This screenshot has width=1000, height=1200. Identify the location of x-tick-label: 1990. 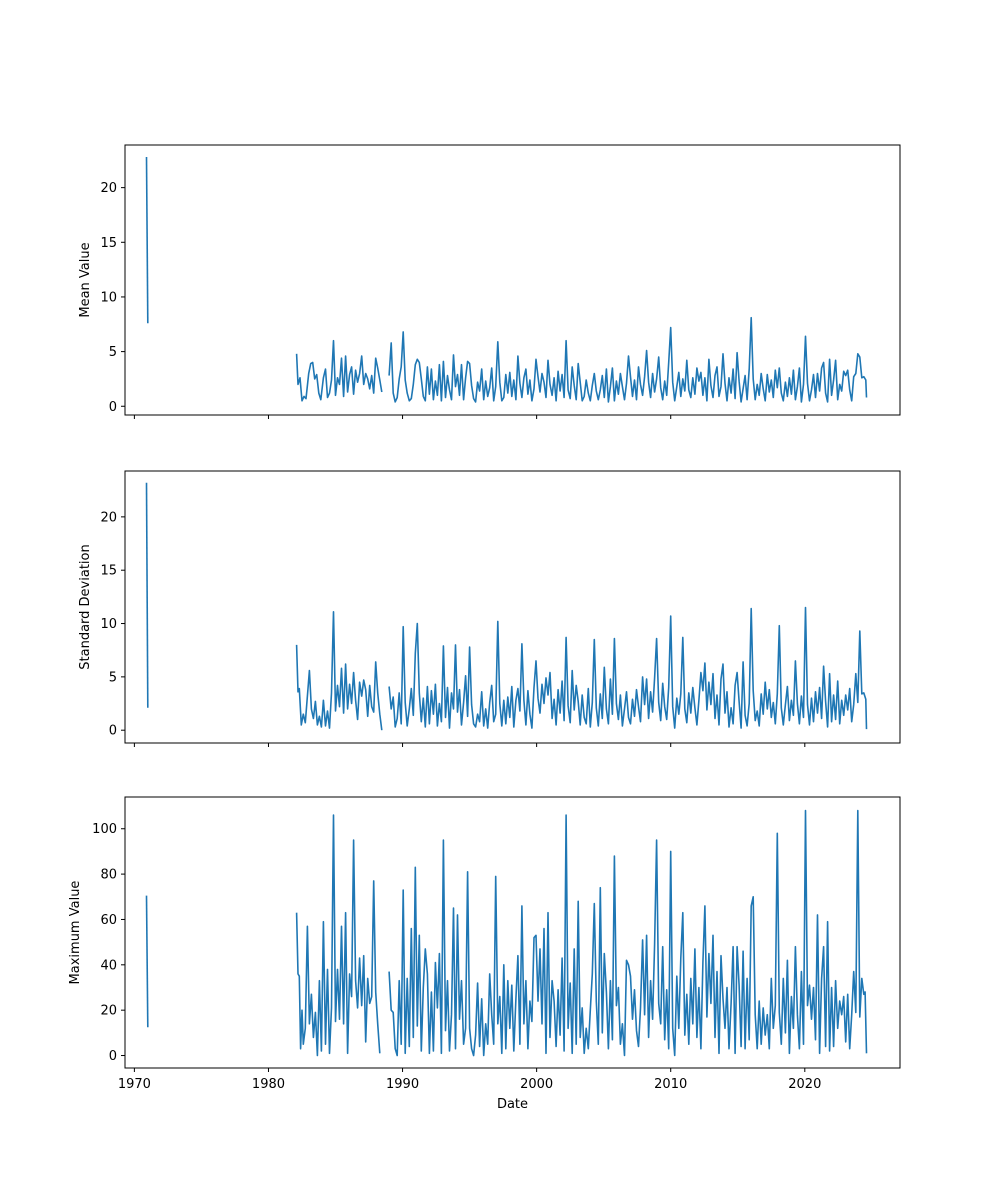
(402, 1084).